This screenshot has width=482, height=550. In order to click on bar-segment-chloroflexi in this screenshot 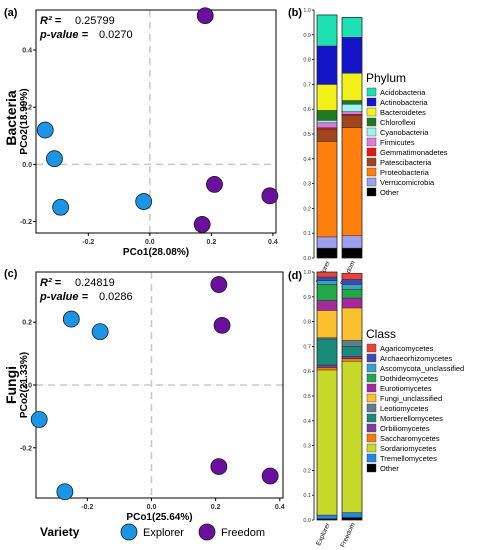, I will do `click(327, 115)`.